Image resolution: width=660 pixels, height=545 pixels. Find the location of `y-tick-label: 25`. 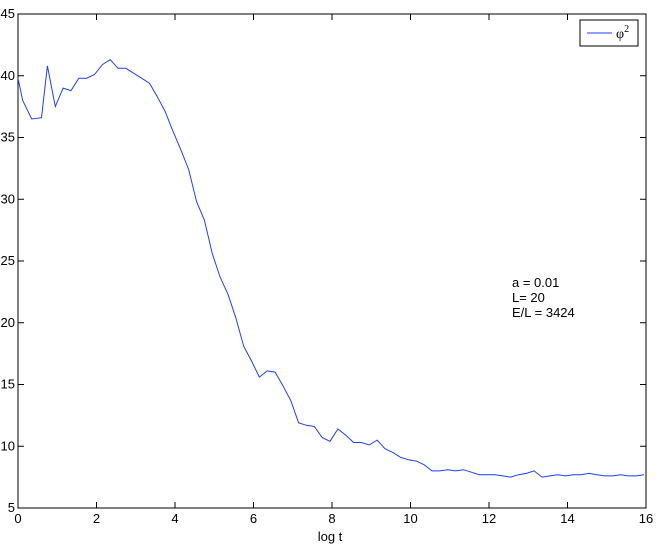

y-tick-label: 25 is located at coordinates (8, 260).